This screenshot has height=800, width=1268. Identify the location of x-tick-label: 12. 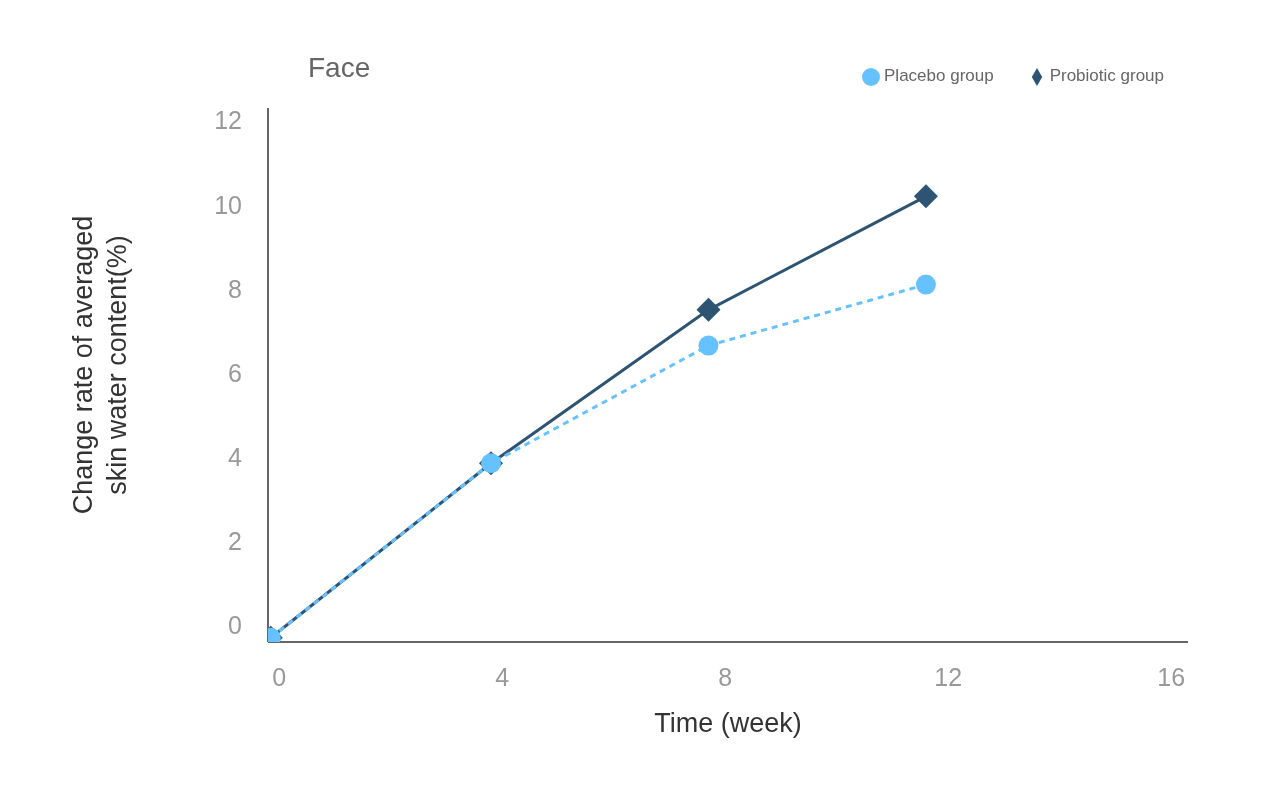
(948, 676).